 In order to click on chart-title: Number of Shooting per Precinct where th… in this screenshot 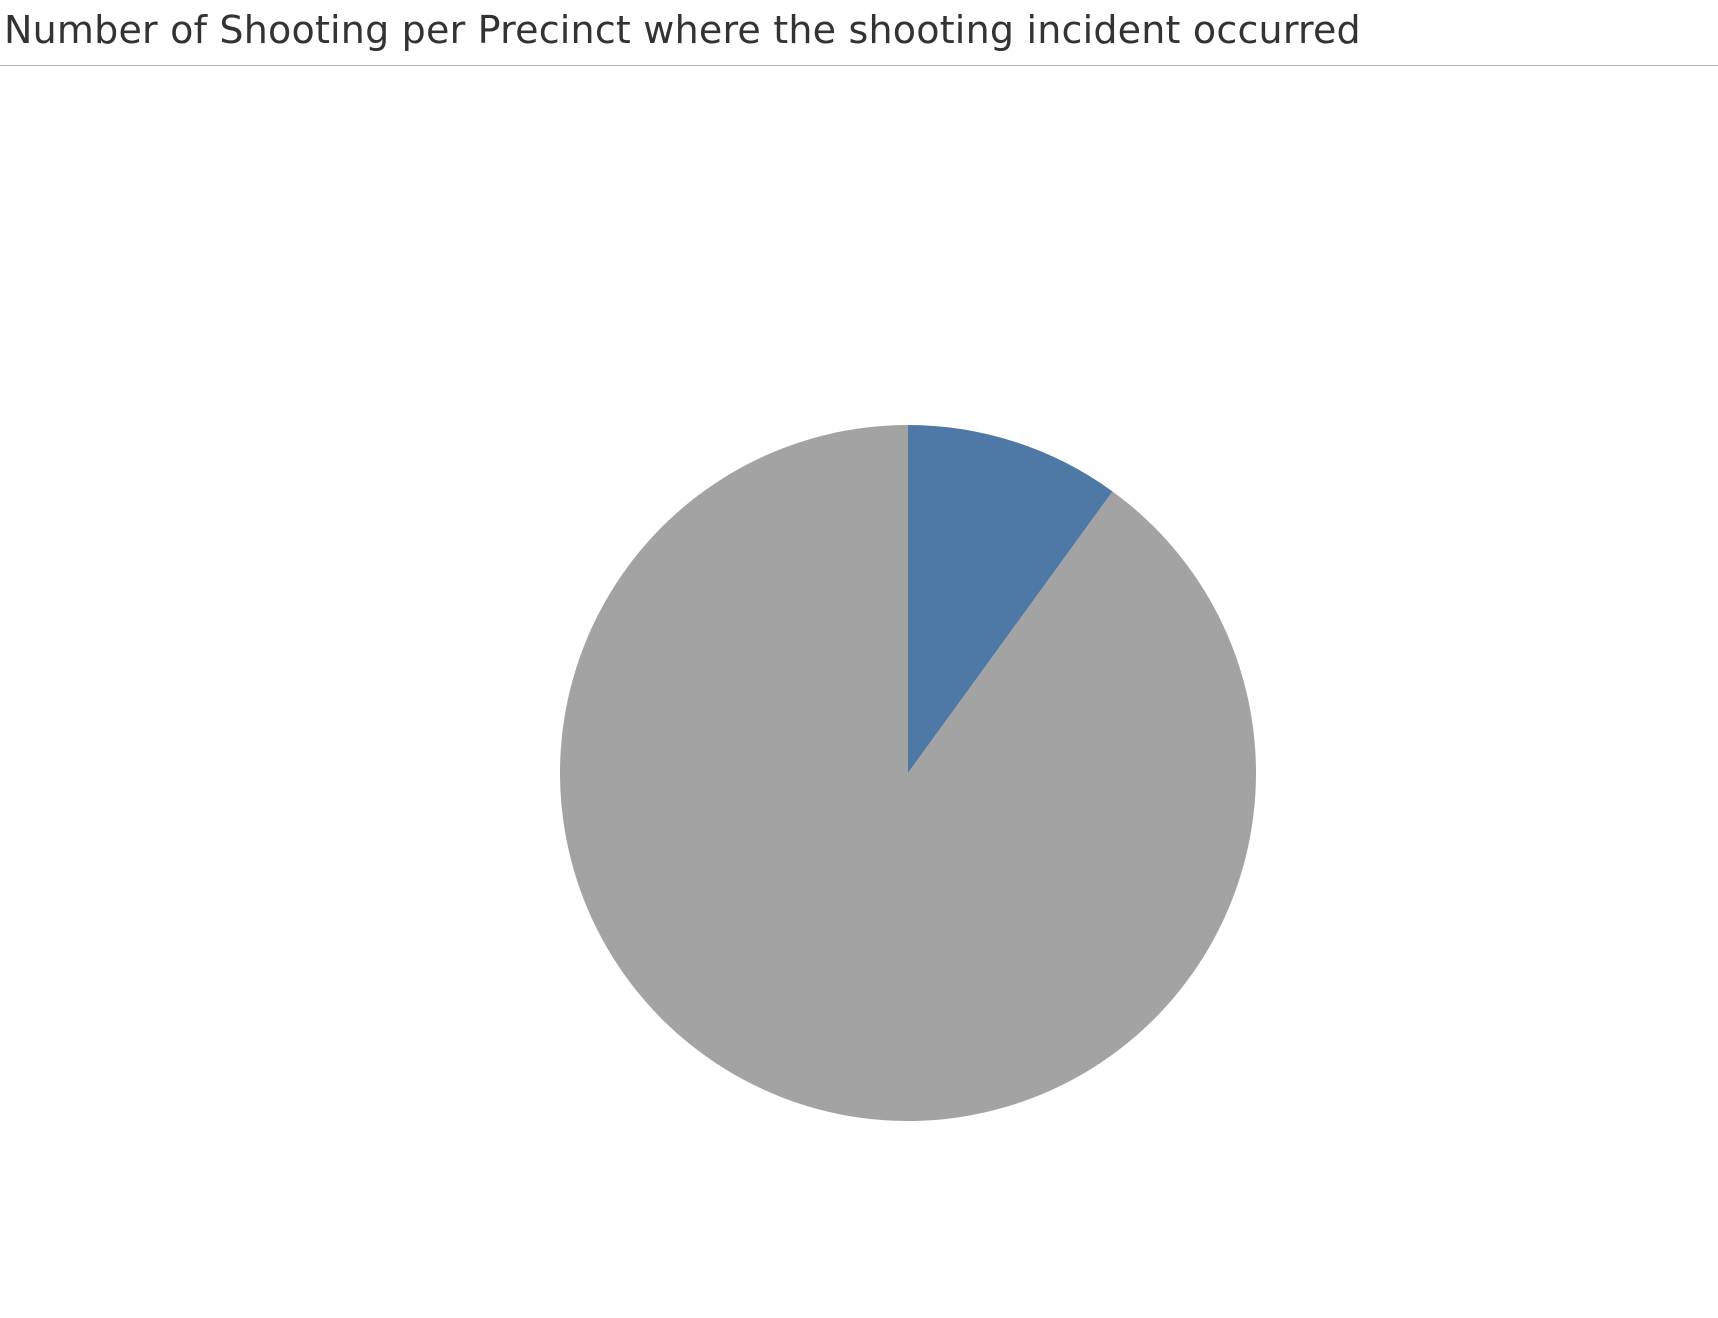, I will do `click(682, 30)`.